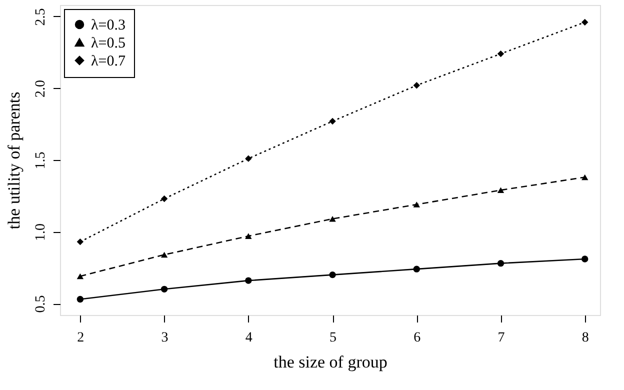 The width and height of the screenshot is (624, 390). What do you see at coordinates (41, 17) in the screenshot?
I see `y-tick-label: 2.5` at bounding box center [41, 17].